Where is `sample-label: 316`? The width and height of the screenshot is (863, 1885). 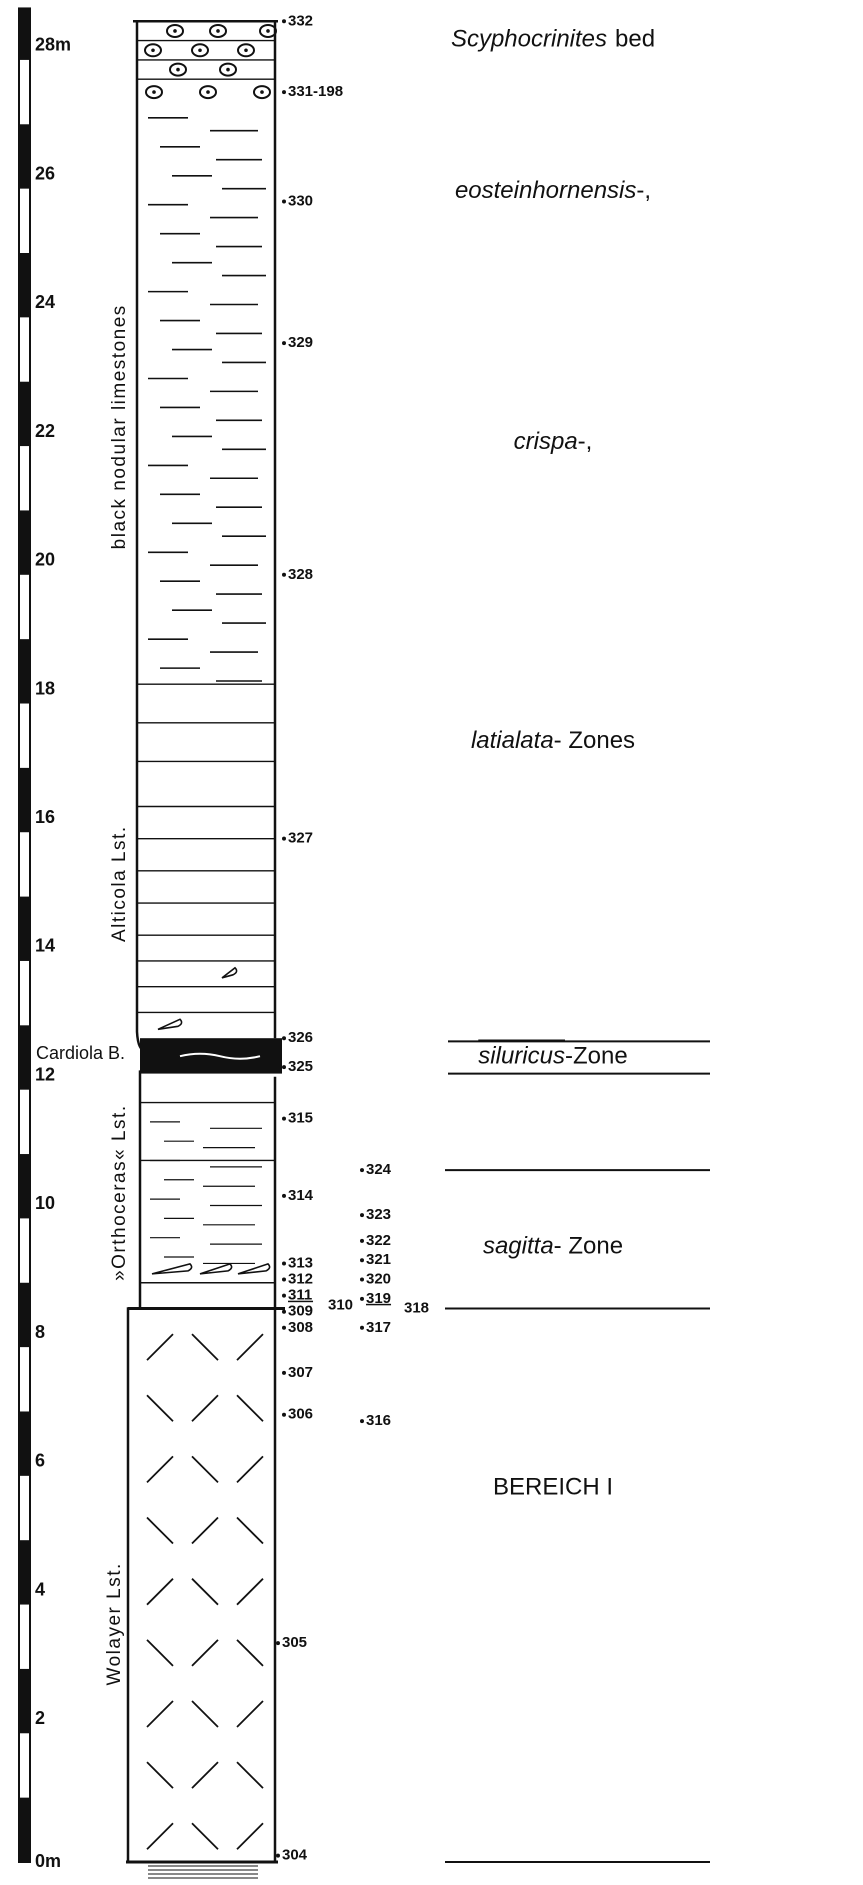
sample-label: 316 is located at coordinates (378, 1420).